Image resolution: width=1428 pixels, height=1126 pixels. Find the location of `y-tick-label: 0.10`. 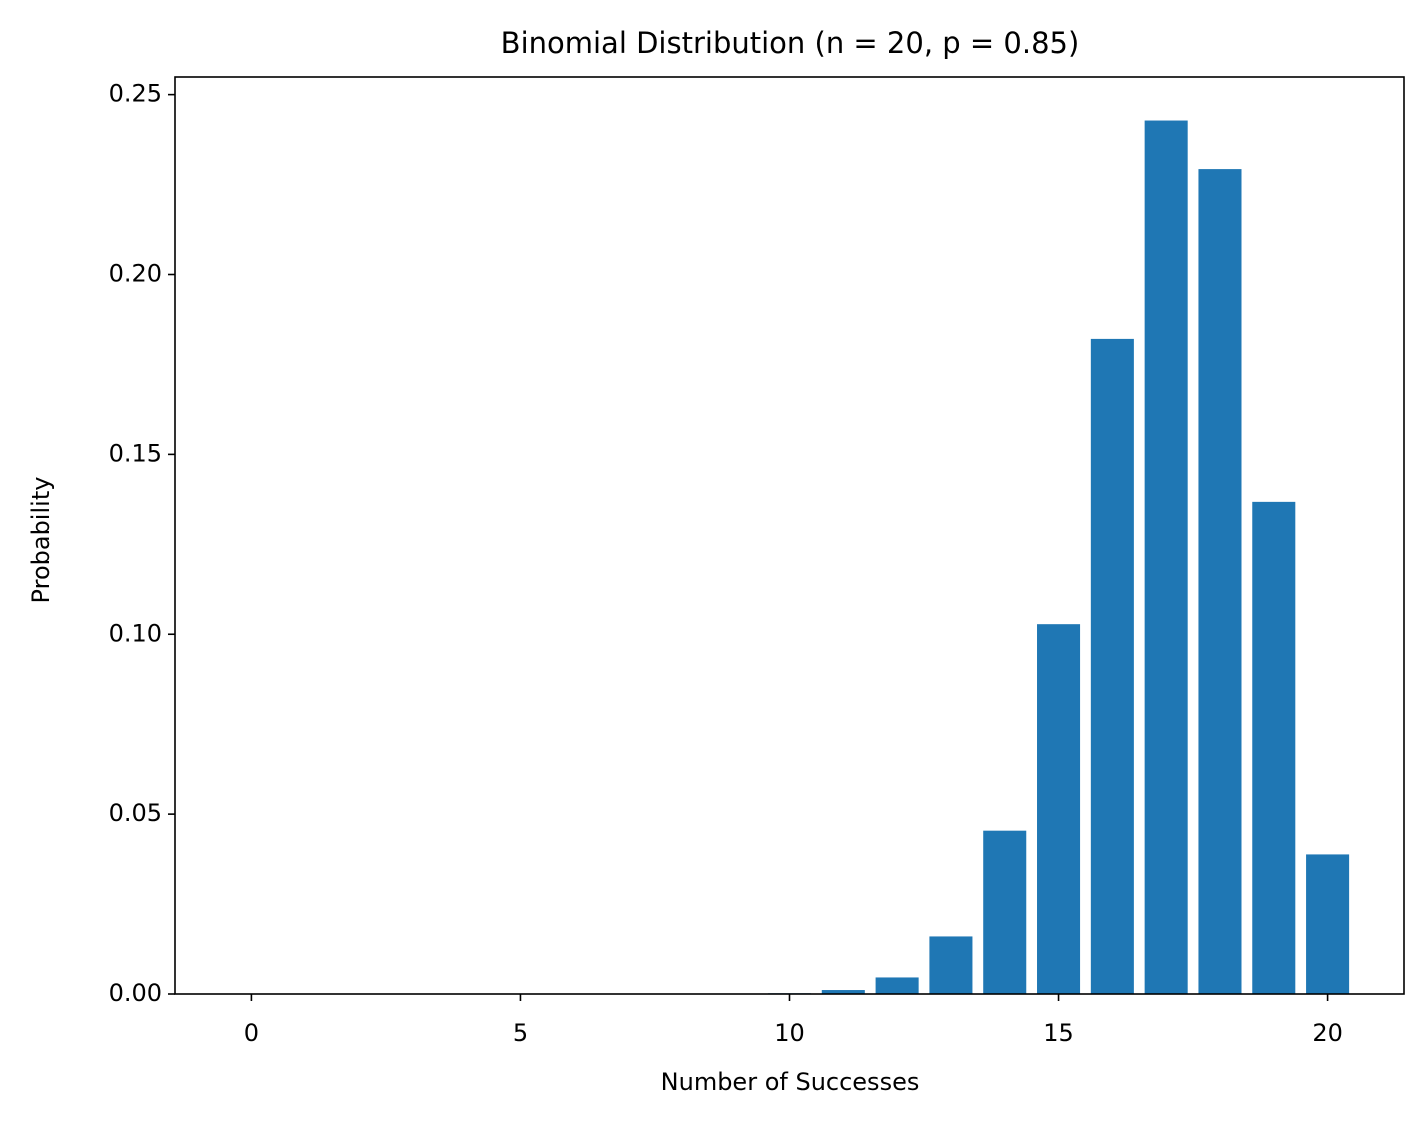

y-tick-label: 0.10 is located at coordinates (135, 633).